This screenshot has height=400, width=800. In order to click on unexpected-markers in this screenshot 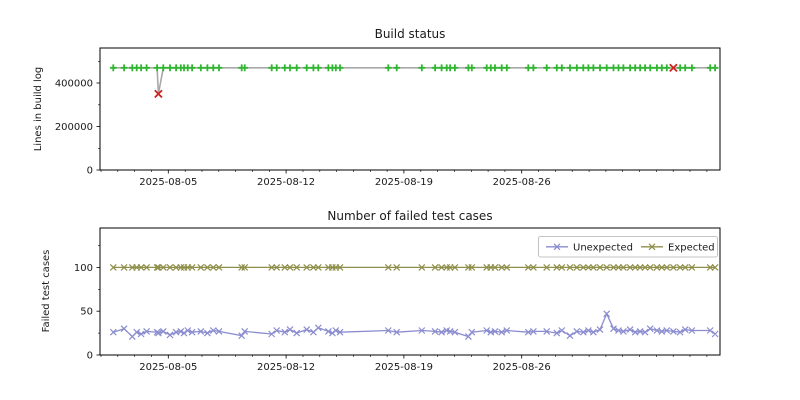, I will do `click(414, 325)`.